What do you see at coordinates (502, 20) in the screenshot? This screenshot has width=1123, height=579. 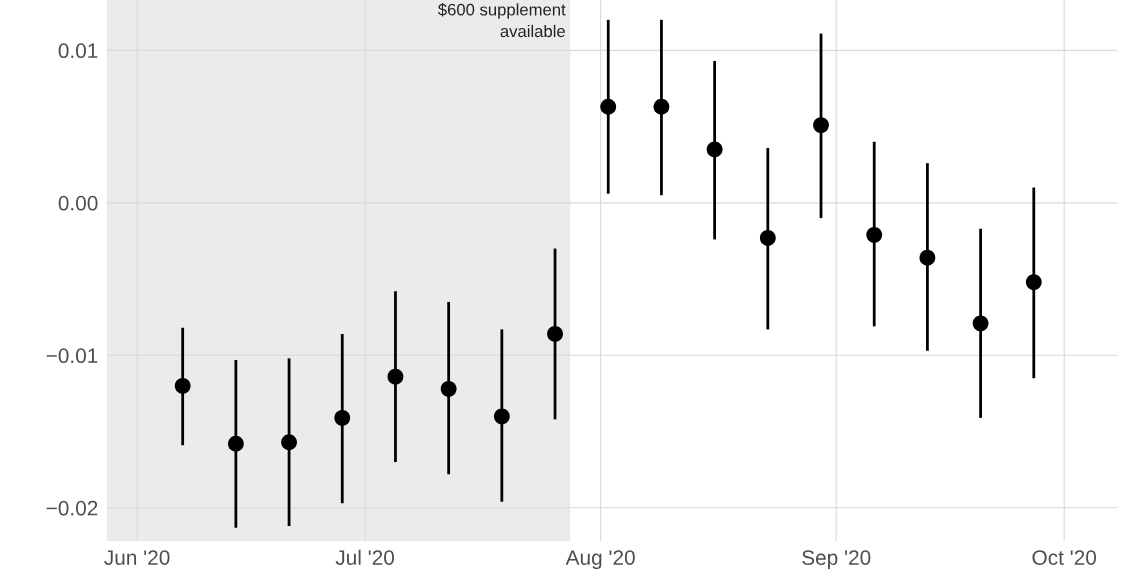 I see `band-label: $600 supplement available` at bounding box center [502, 20].